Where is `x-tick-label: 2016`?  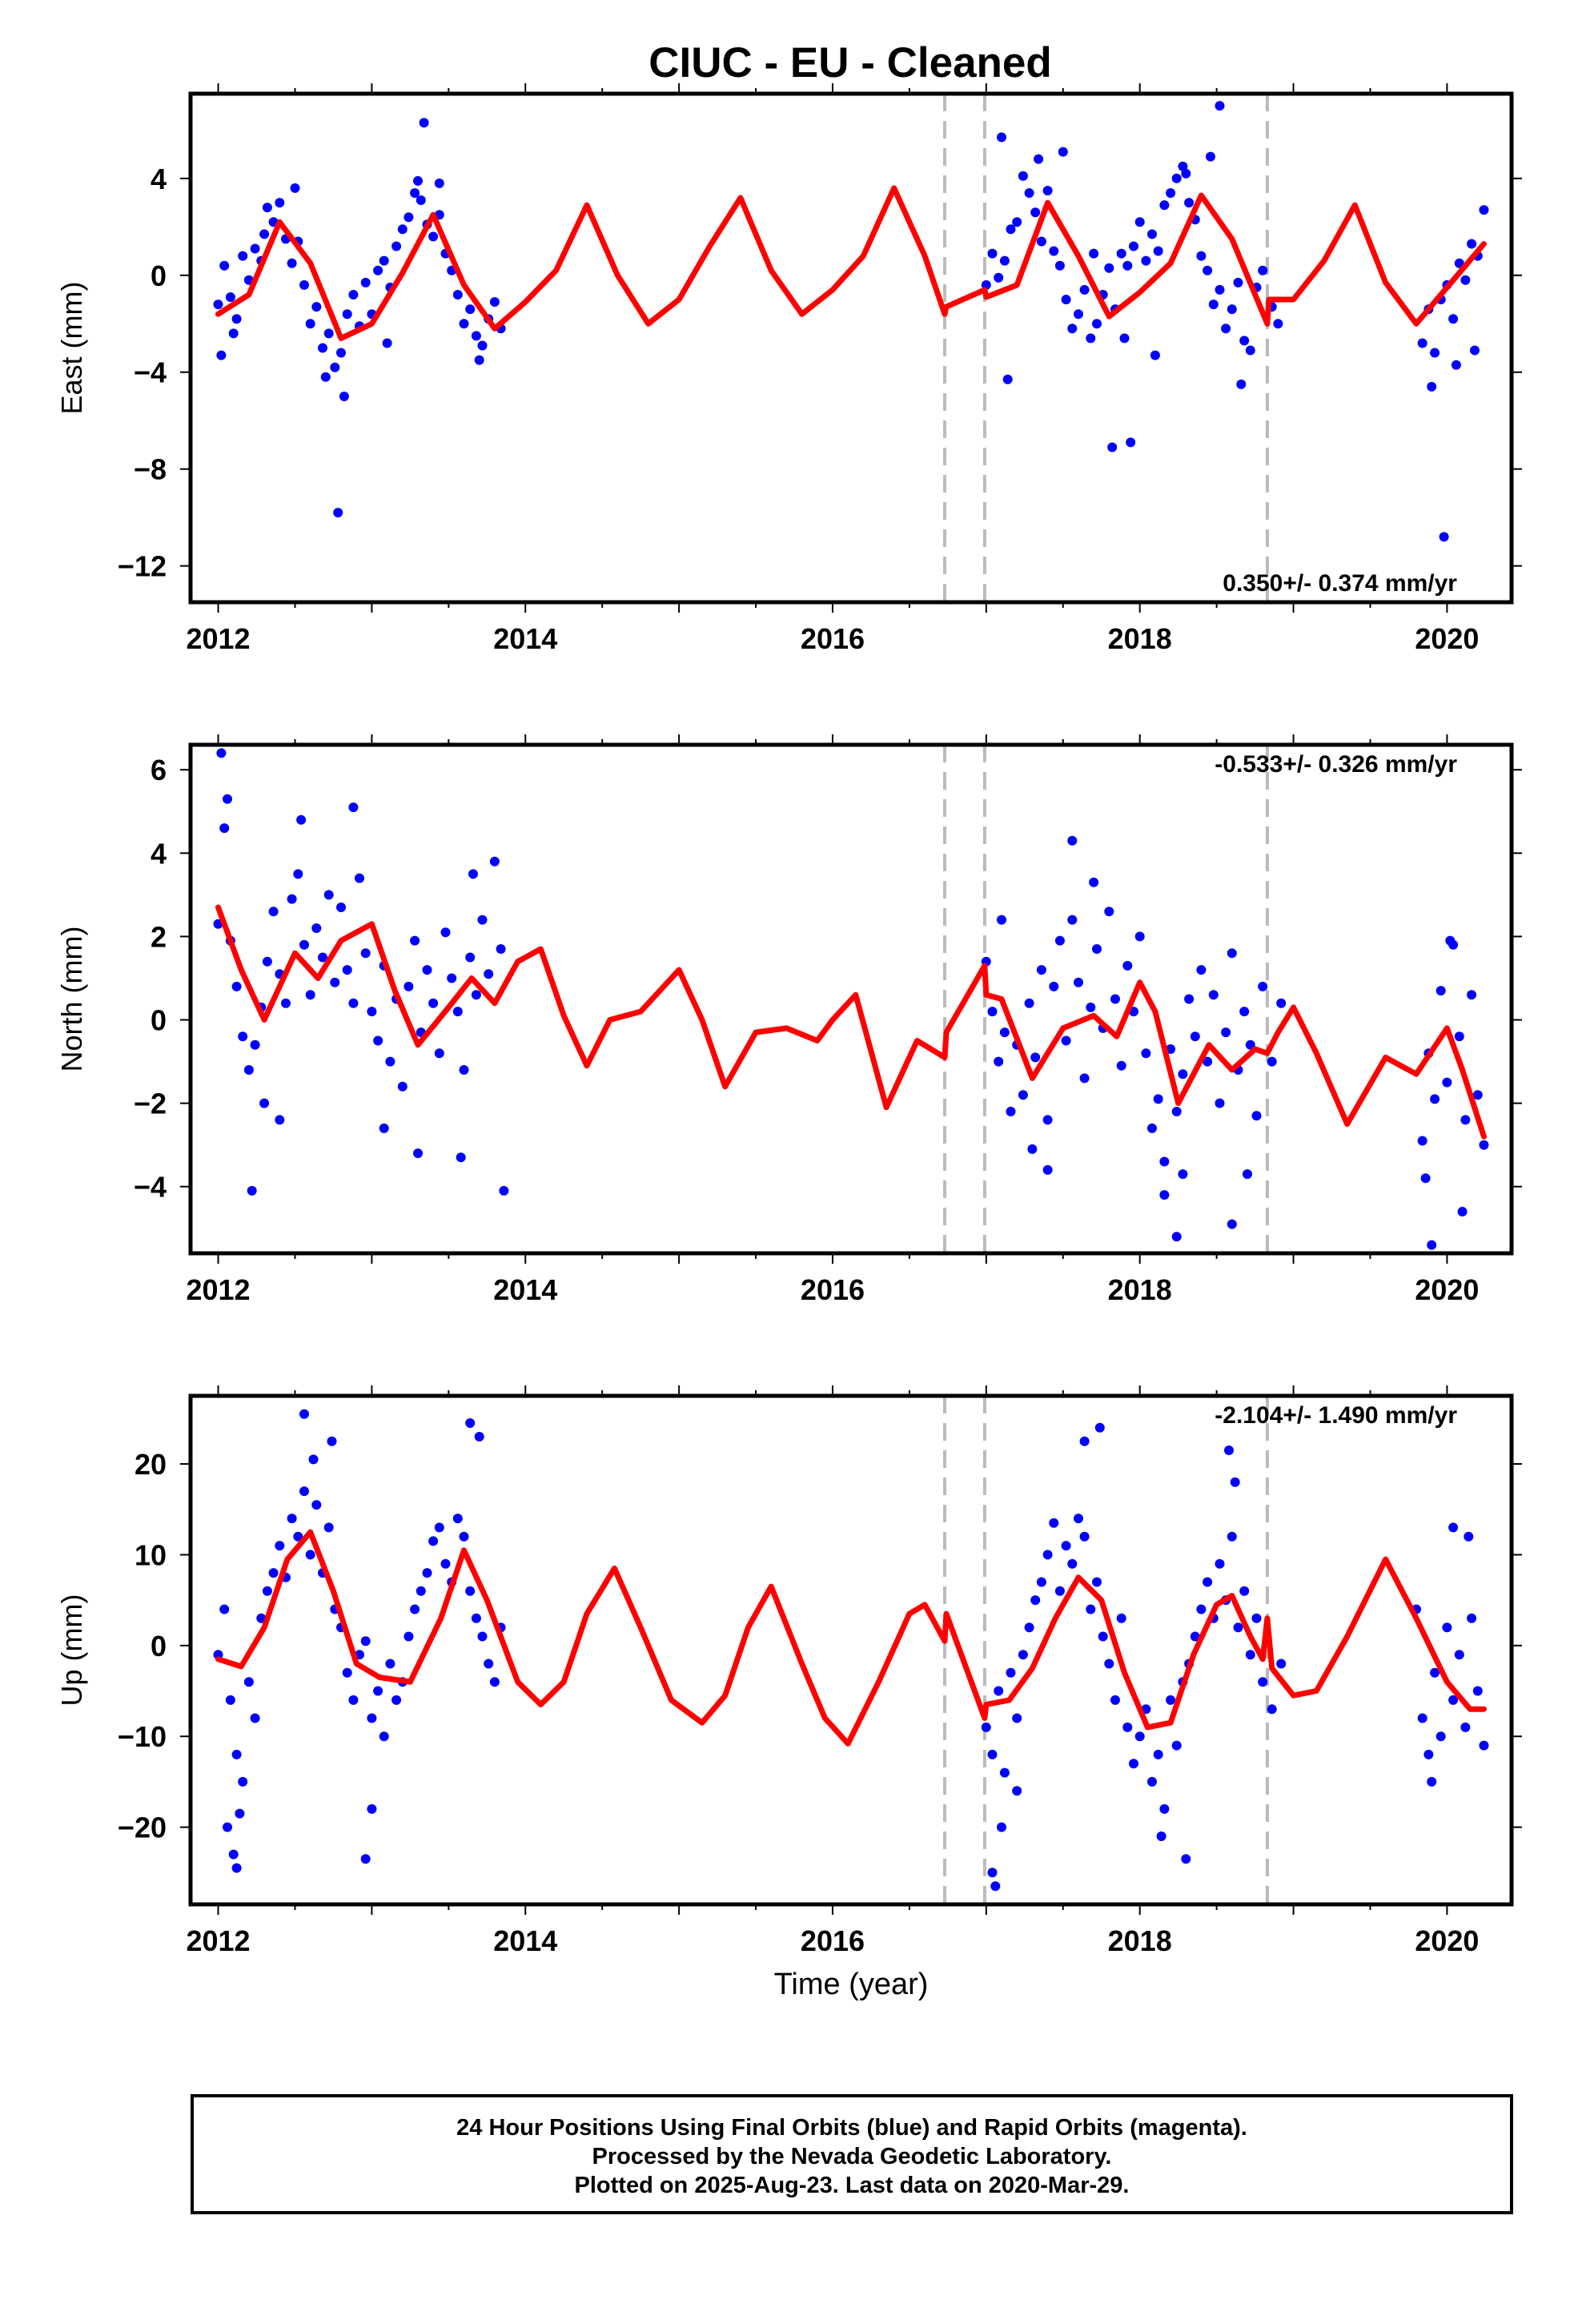
x-tick-label: 2016 is located at coordinates (833, 1940).